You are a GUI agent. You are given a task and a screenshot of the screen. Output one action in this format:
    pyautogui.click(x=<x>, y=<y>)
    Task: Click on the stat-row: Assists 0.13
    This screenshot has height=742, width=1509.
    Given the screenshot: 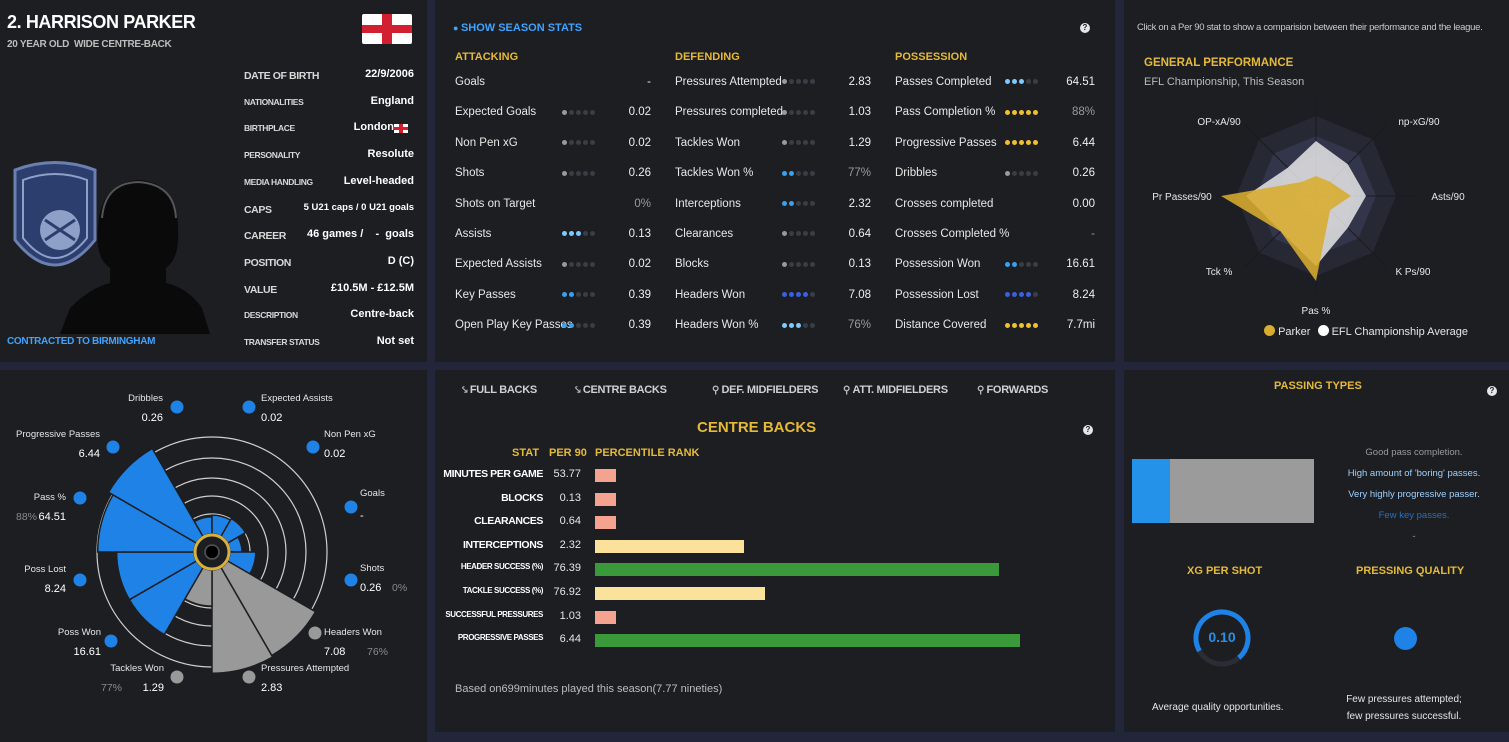 What is the action you would take?
    pyautogui.click(x=553, y=243)
    